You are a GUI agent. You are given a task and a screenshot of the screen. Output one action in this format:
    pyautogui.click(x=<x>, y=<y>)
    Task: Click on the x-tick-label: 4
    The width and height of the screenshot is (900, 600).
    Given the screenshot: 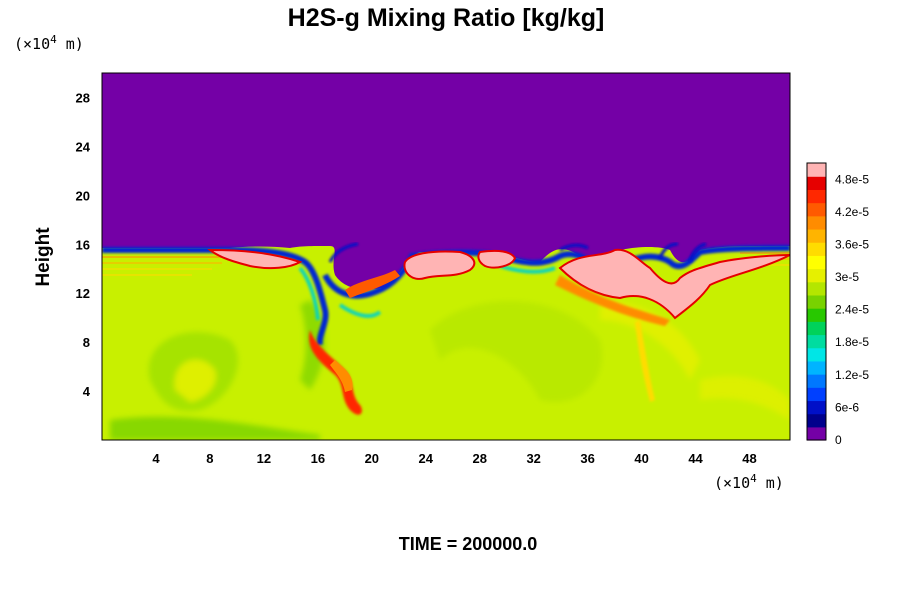 What is the action you would take?
    pyautogui.click(x=156, y=458)
    